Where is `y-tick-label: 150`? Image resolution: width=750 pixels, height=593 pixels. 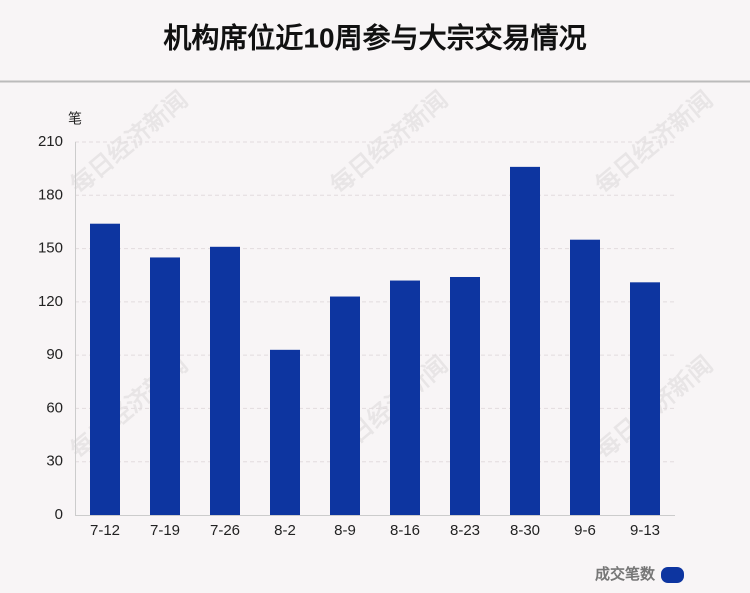
y-tick-label: 150 is located at coordinates (50, 248).